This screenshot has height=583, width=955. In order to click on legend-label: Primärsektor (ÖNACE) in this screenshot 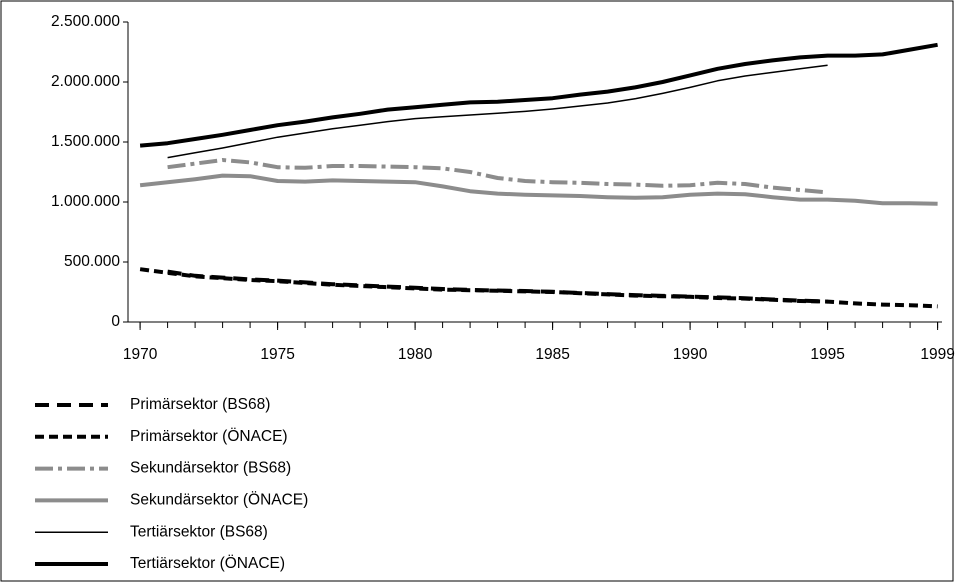, I will do `click(209, 436)`.